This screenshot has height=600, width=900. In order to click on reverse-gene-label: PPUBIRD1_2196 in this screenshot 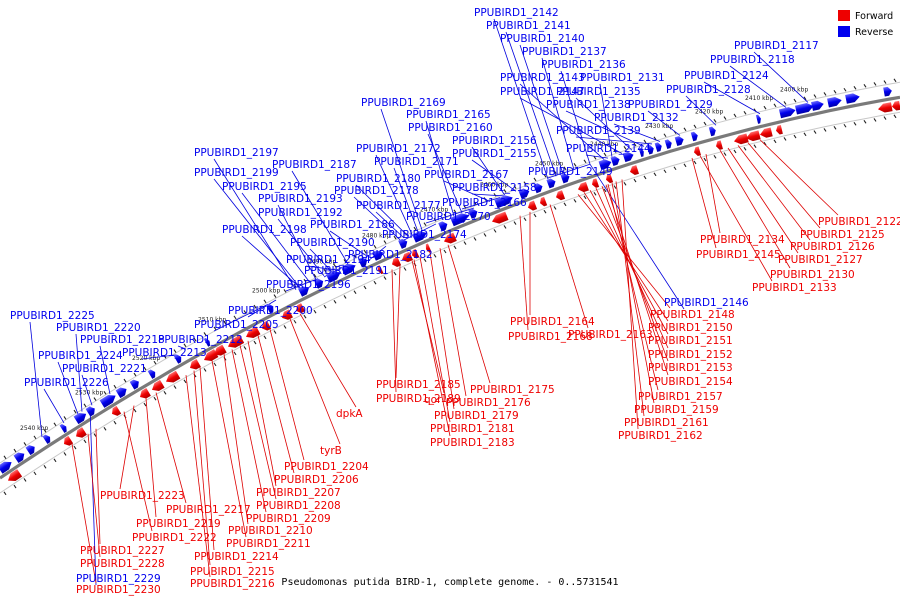, I will do `click(308, 285)`.